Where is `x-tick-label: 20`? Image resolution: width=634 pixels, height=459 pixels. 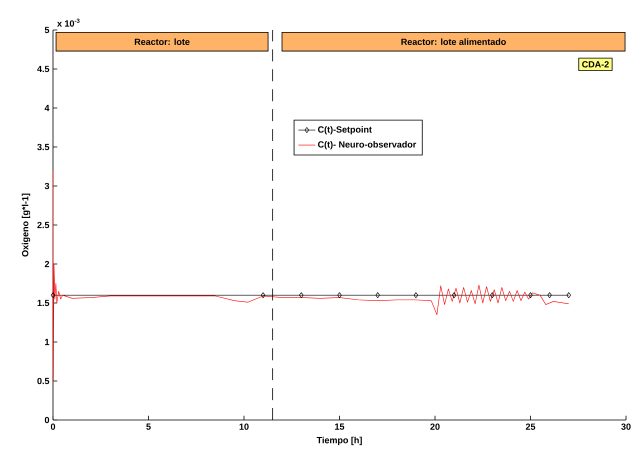
x-tick-label: 20 is located at coordinates (435, 427).